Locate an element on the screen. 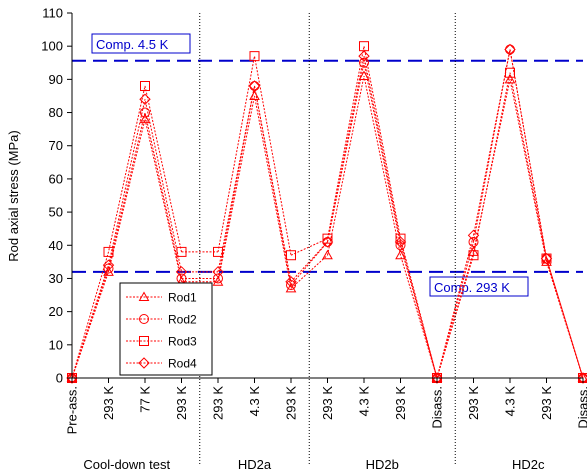  y-tick-label-110: 110 is located at coordinates (52, 13).